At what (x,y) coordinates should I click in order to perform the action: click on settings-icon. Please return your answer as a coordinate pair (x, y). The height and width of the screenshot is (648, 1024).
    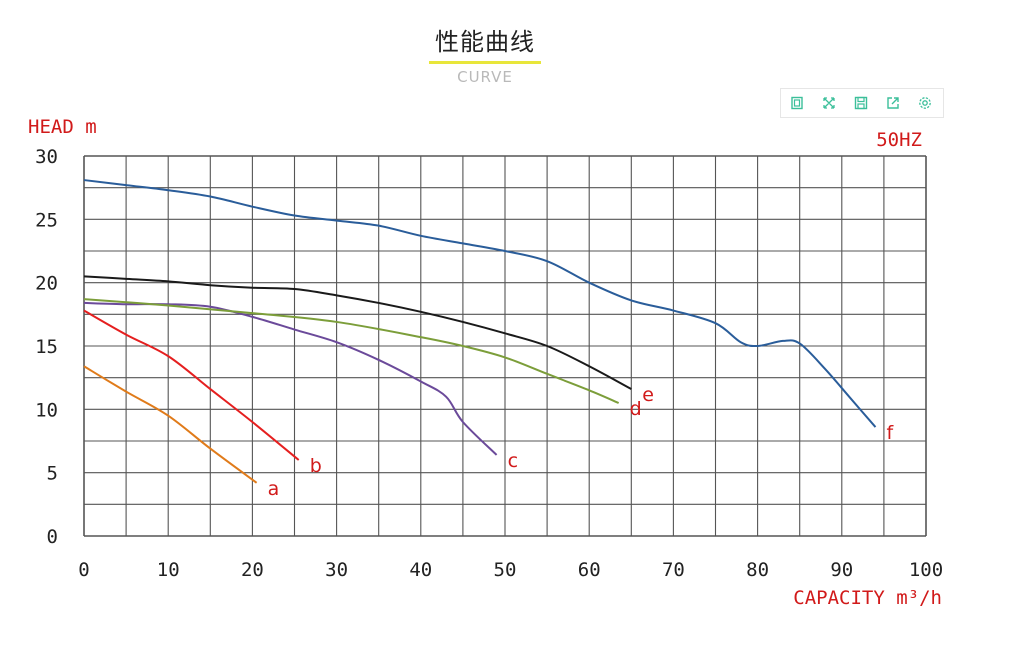
    Looking at the image, I should click on (925, 103).